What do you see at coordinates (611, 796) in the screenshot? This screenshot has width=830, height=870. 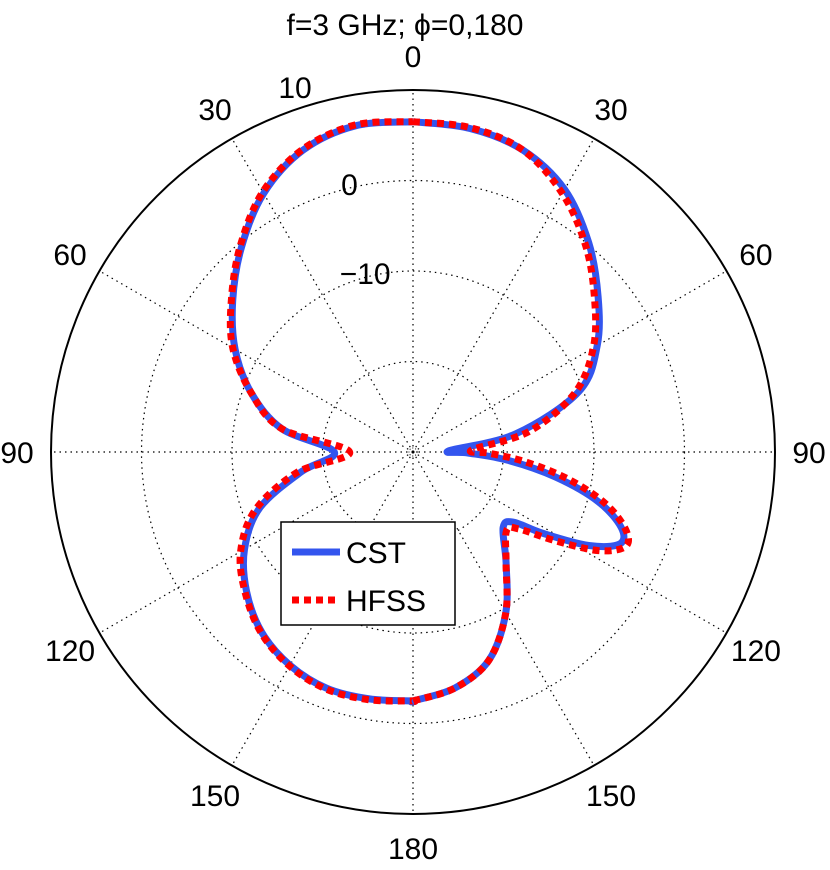 I see `angle-label-right: 150` at bounding box center [611, 796].